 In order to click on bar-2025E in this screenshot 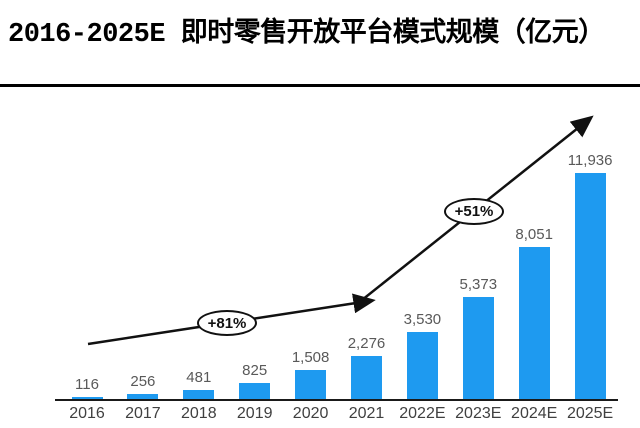, I will do `click(590, 286)`.